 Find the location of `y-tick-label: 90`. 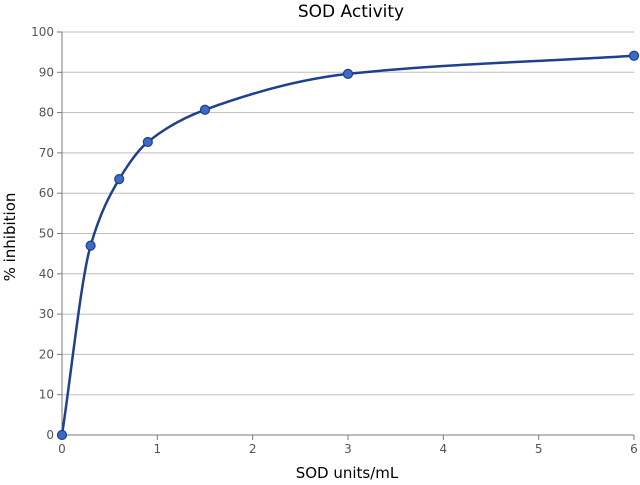

y-tick-label: 90 is located at coordinates (46, 72).